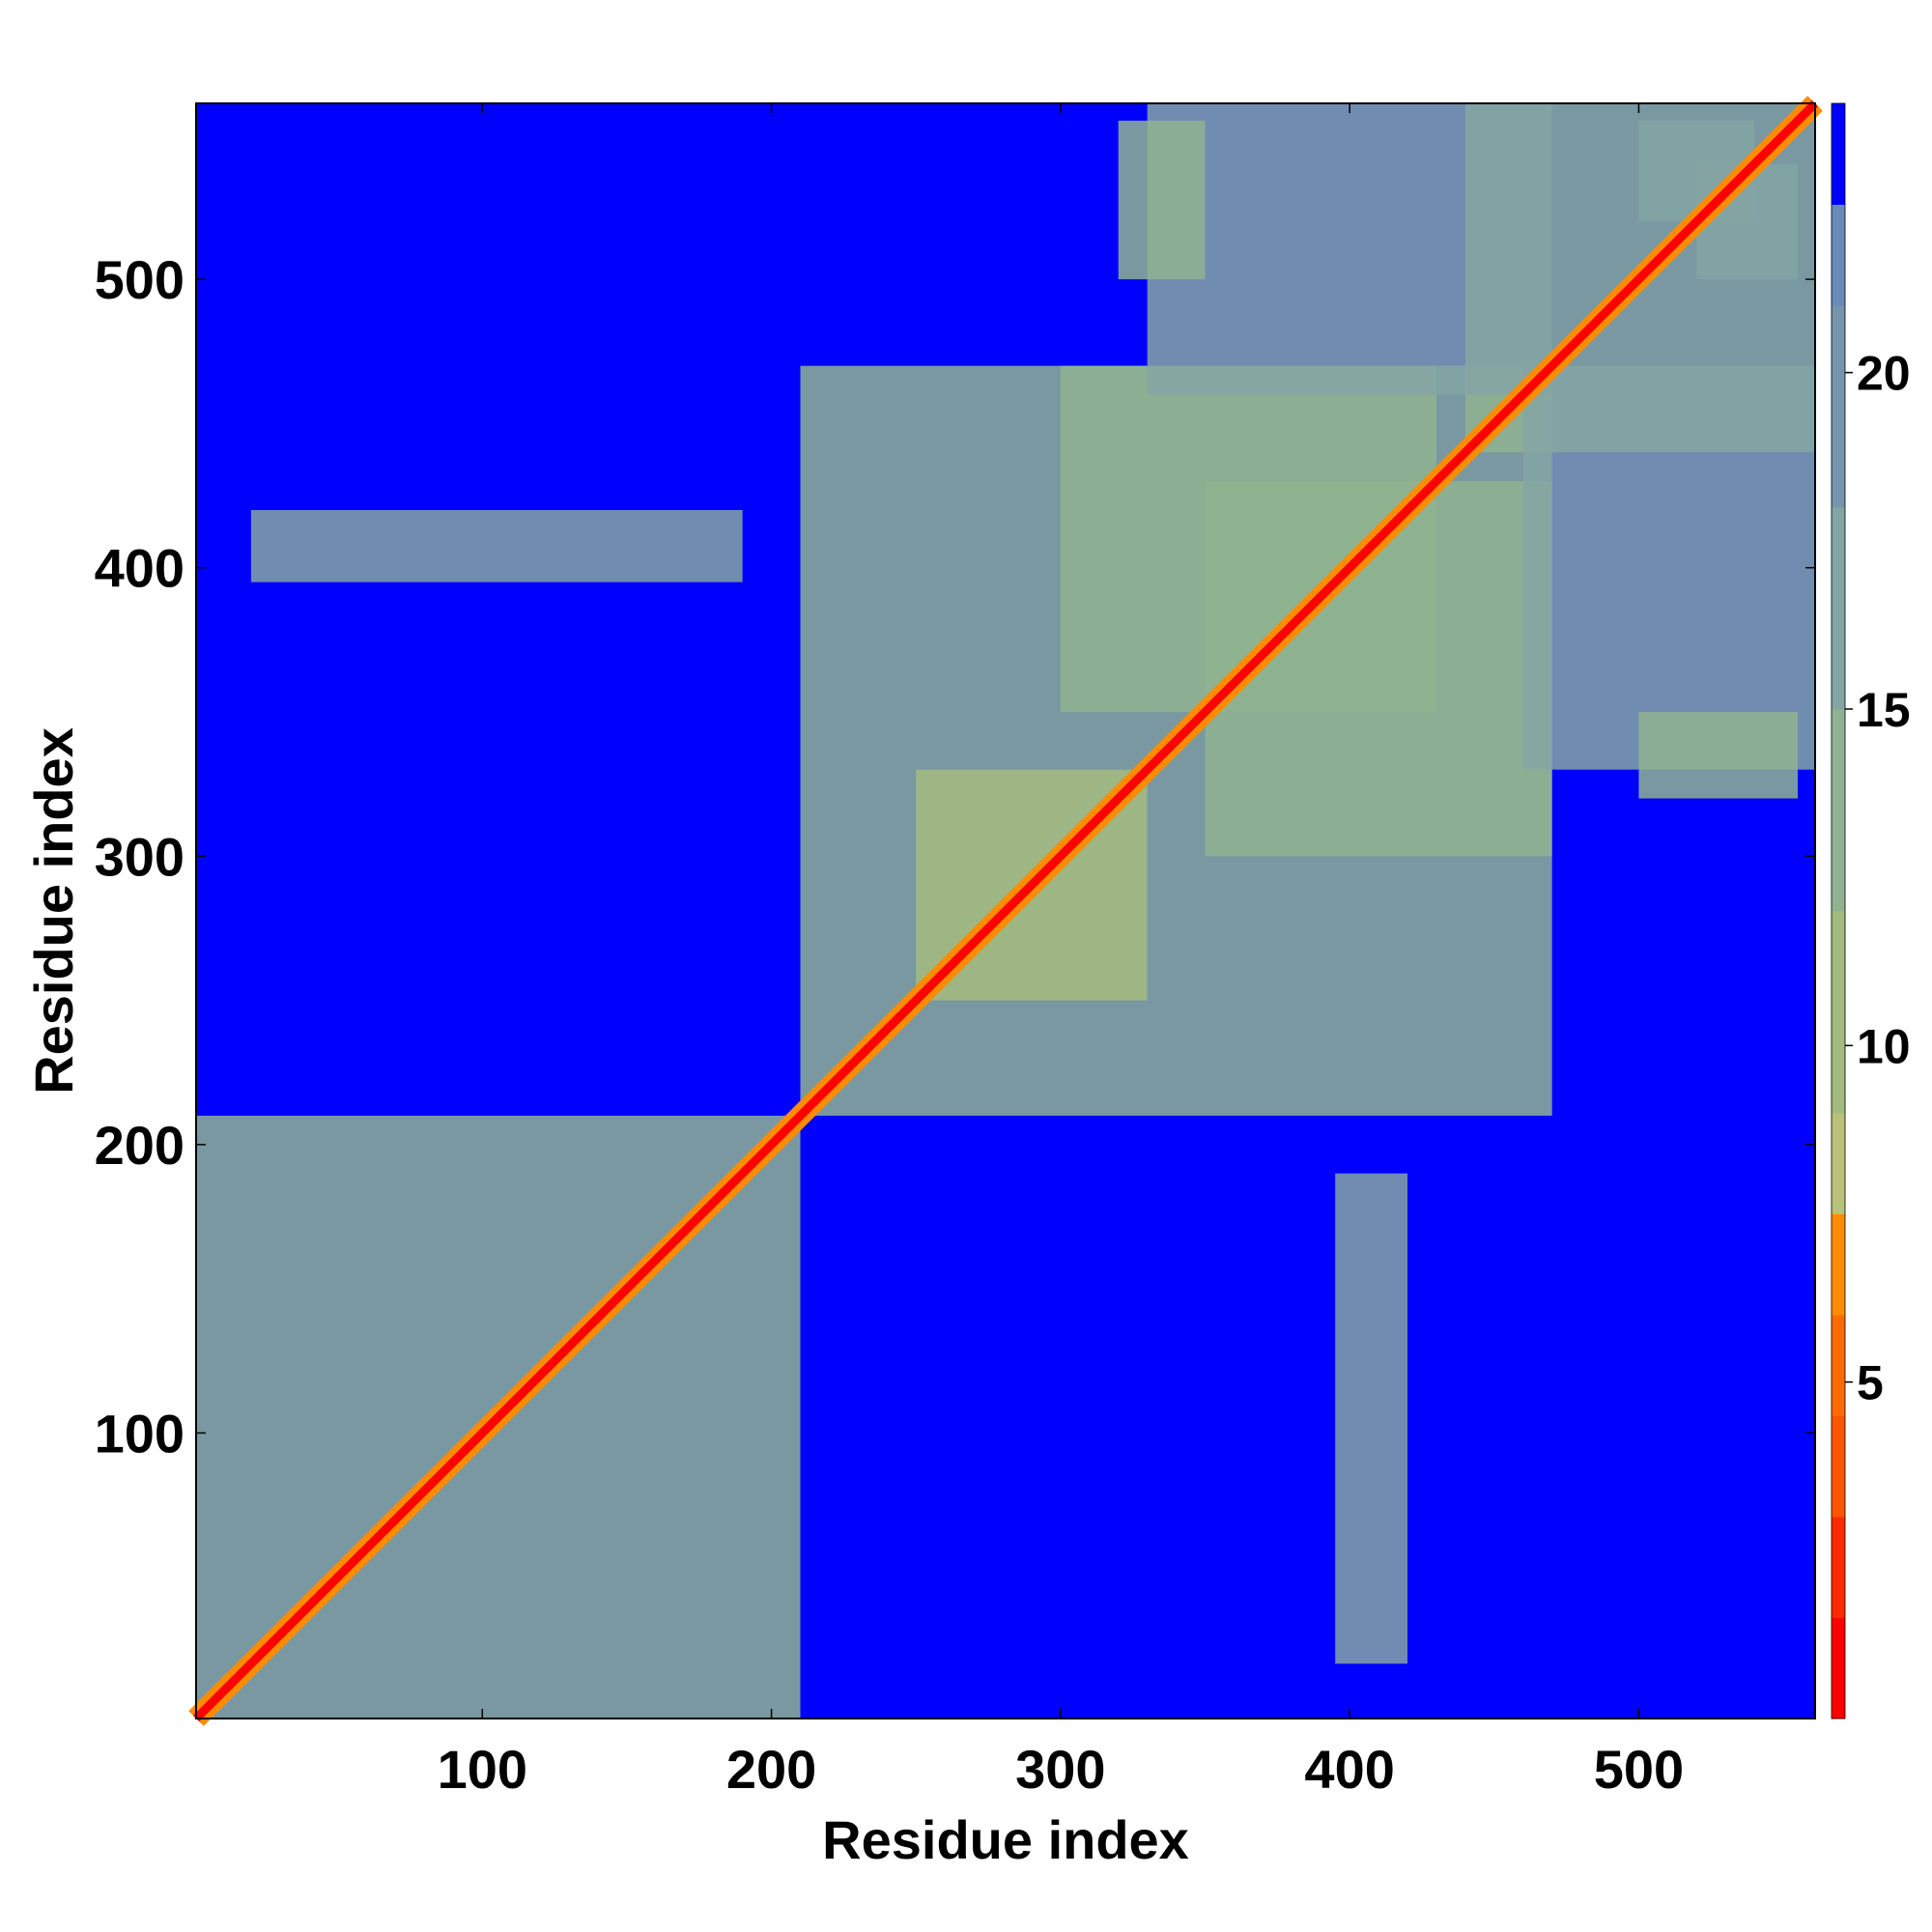 This screenshot has height=1932, width=1932. I want to click on colorbar-tick-label: 15, so click(1884, 710).